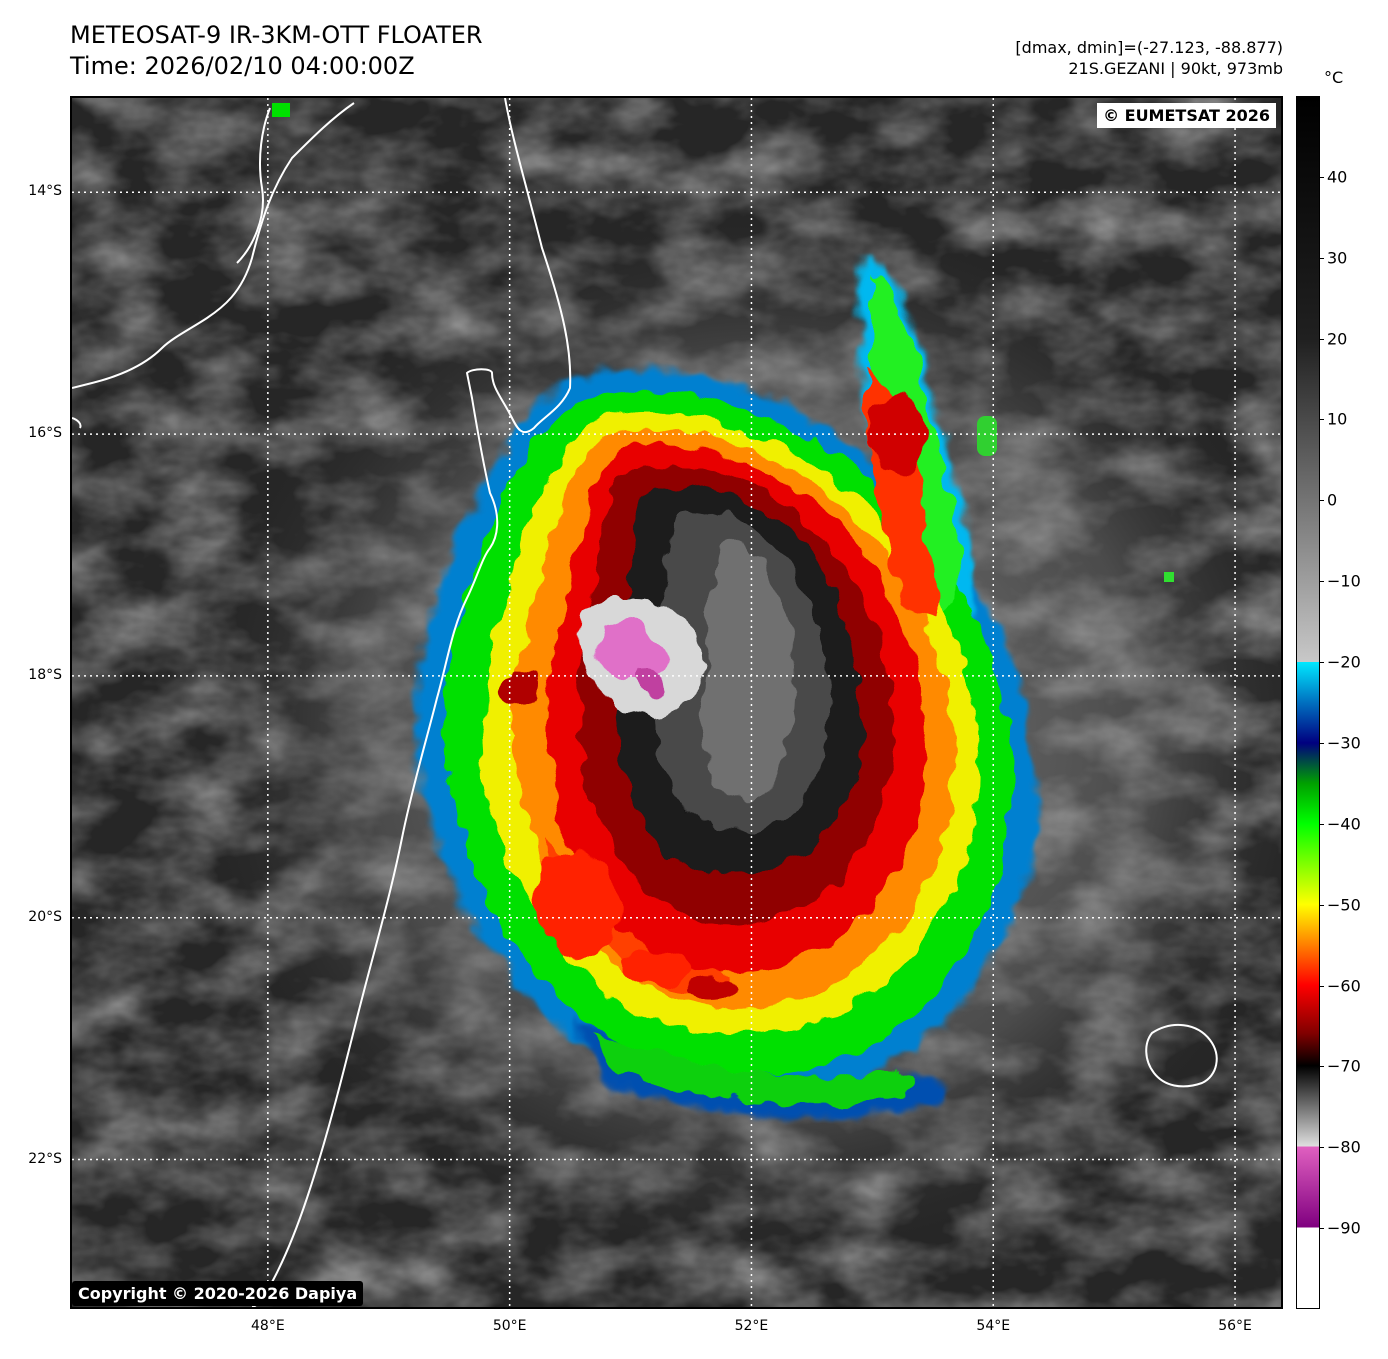  I want to click on temperature-colorbar, so click(1308, 702).